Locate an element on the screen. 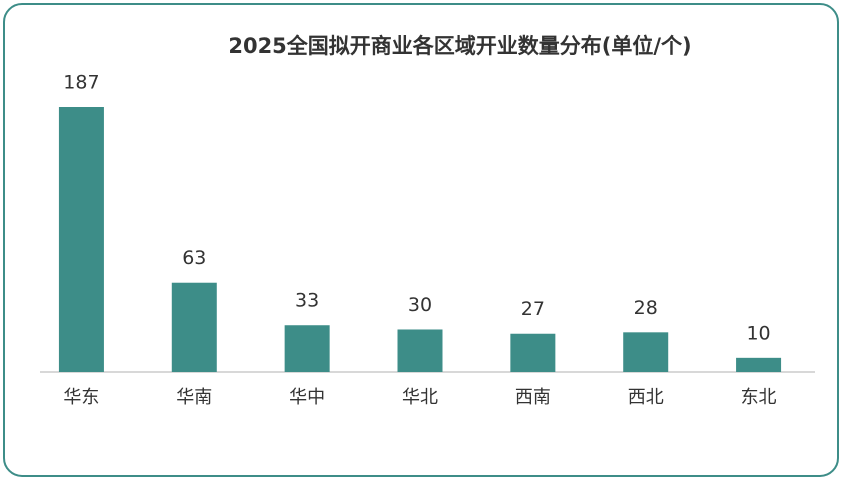 The image size is (843, 486). value-label: 27 is located at coordinates (533, 309).